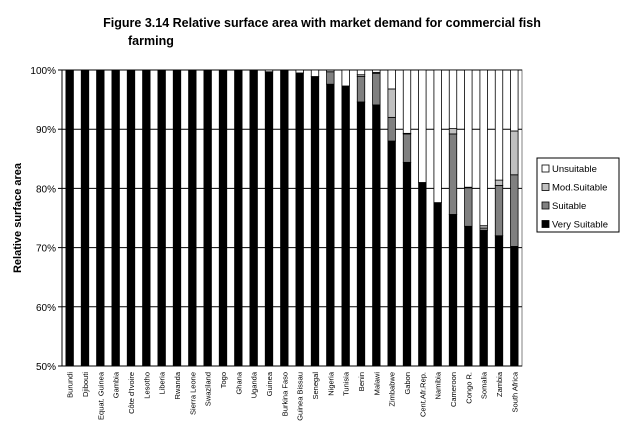 The height and width of the screenshot is (435, 624). Describe the element at coordinates (70, 385) in the screenshot. I see `x-tick-label: Burundi` at that location.